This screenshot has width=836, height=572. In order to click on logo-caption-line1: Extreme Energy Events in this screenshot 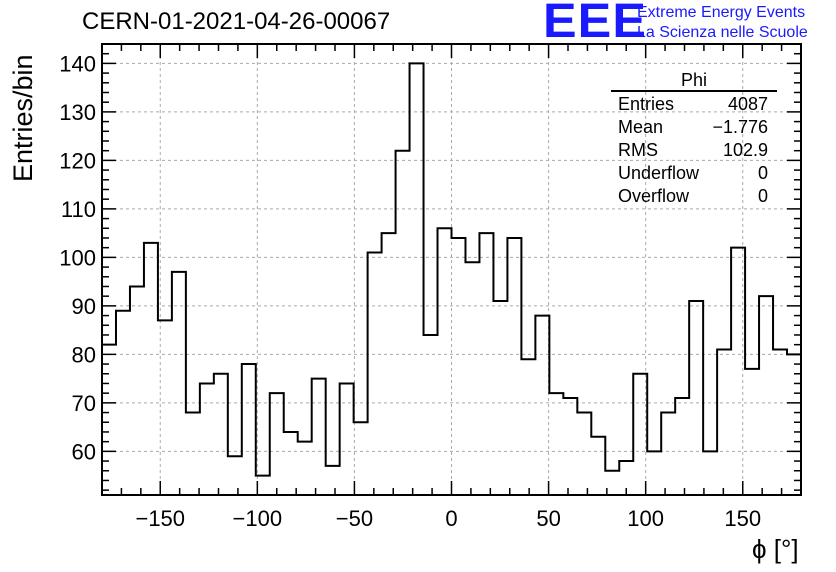, I will do `click(721, 12)`.